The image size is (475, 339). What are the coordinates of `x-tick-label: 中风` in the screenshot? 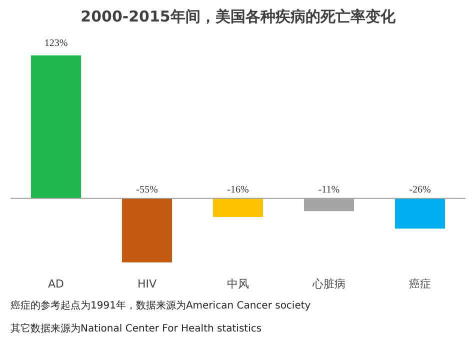 It's located at (238, 284).